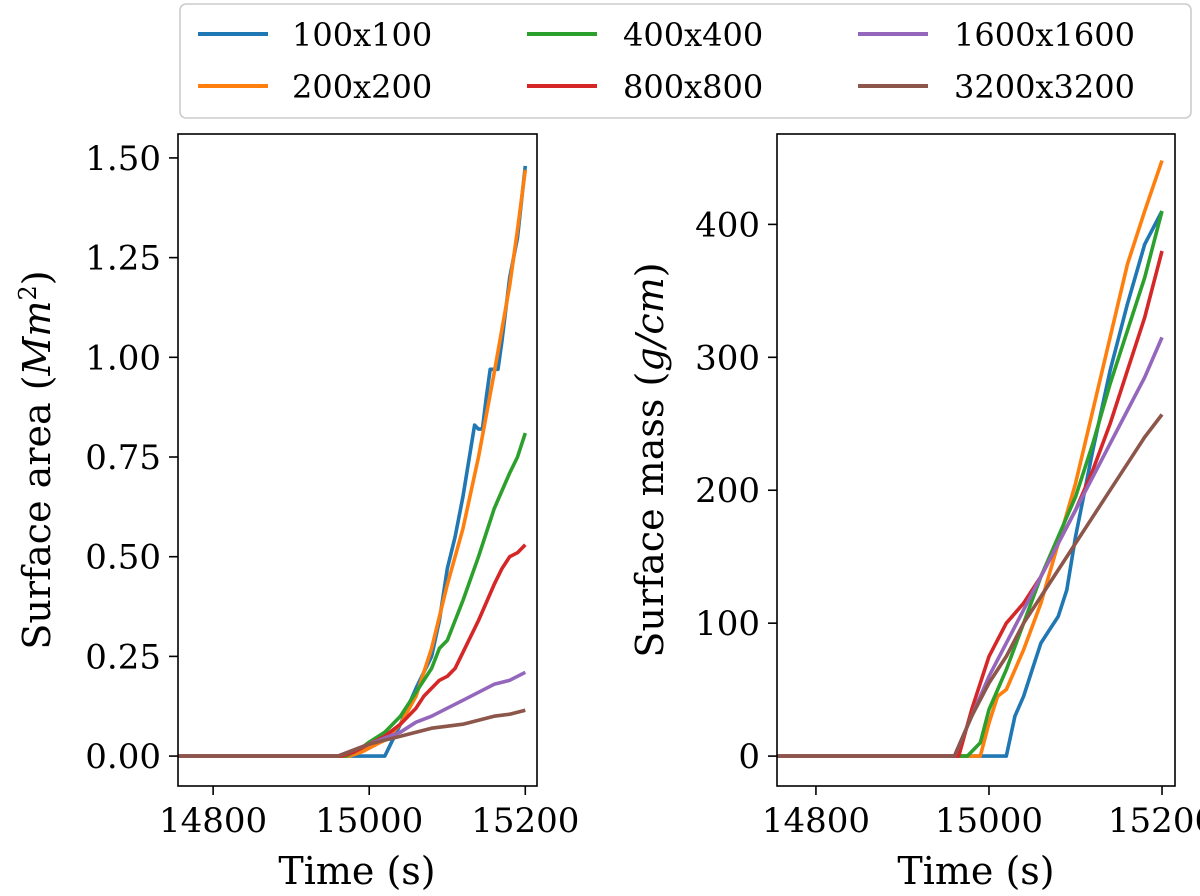 This screenshot has width=1200, height=896. I want to click on surface-area-xtick-label: 14800, so click(213, 821).